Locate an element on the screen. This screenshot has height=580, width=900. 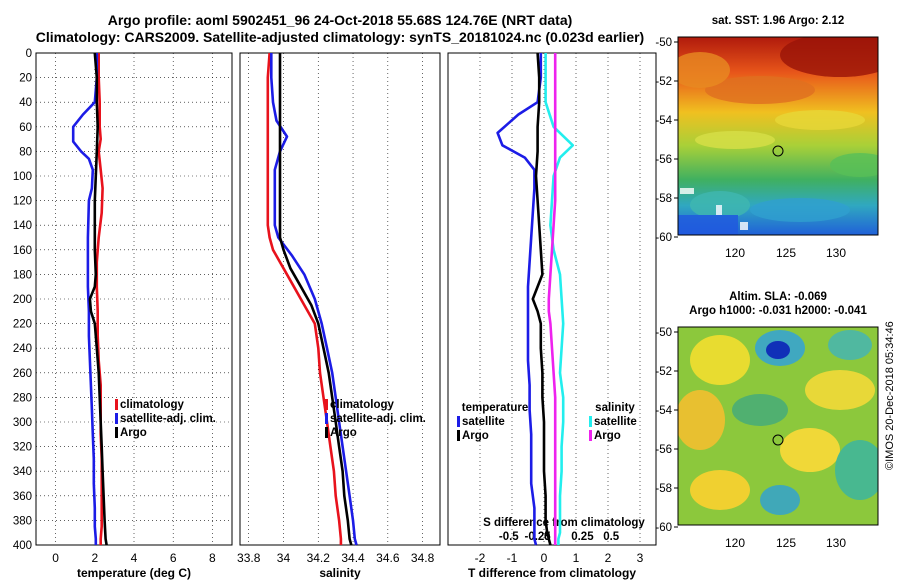
sla-map-axes: -50 -52 -54 -56 -58 -60 120 125 130 is located at coordinates (750, 438).